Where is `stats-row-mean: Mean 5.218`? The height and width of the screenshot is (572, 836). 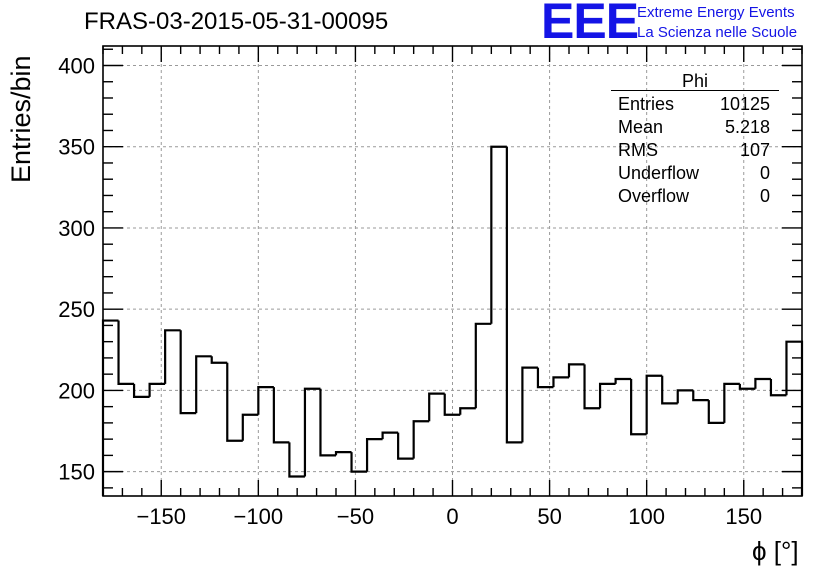 stats-row-mean: Mean 5.218 is located at coordinates (695, 127).